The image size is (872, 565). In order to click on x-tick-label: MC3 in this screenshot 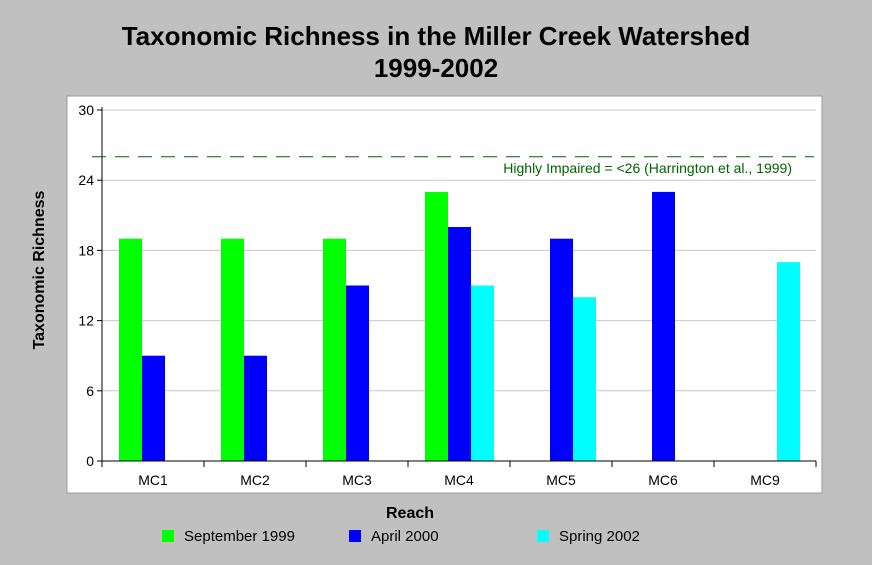, I will do `click(357, 480)`.